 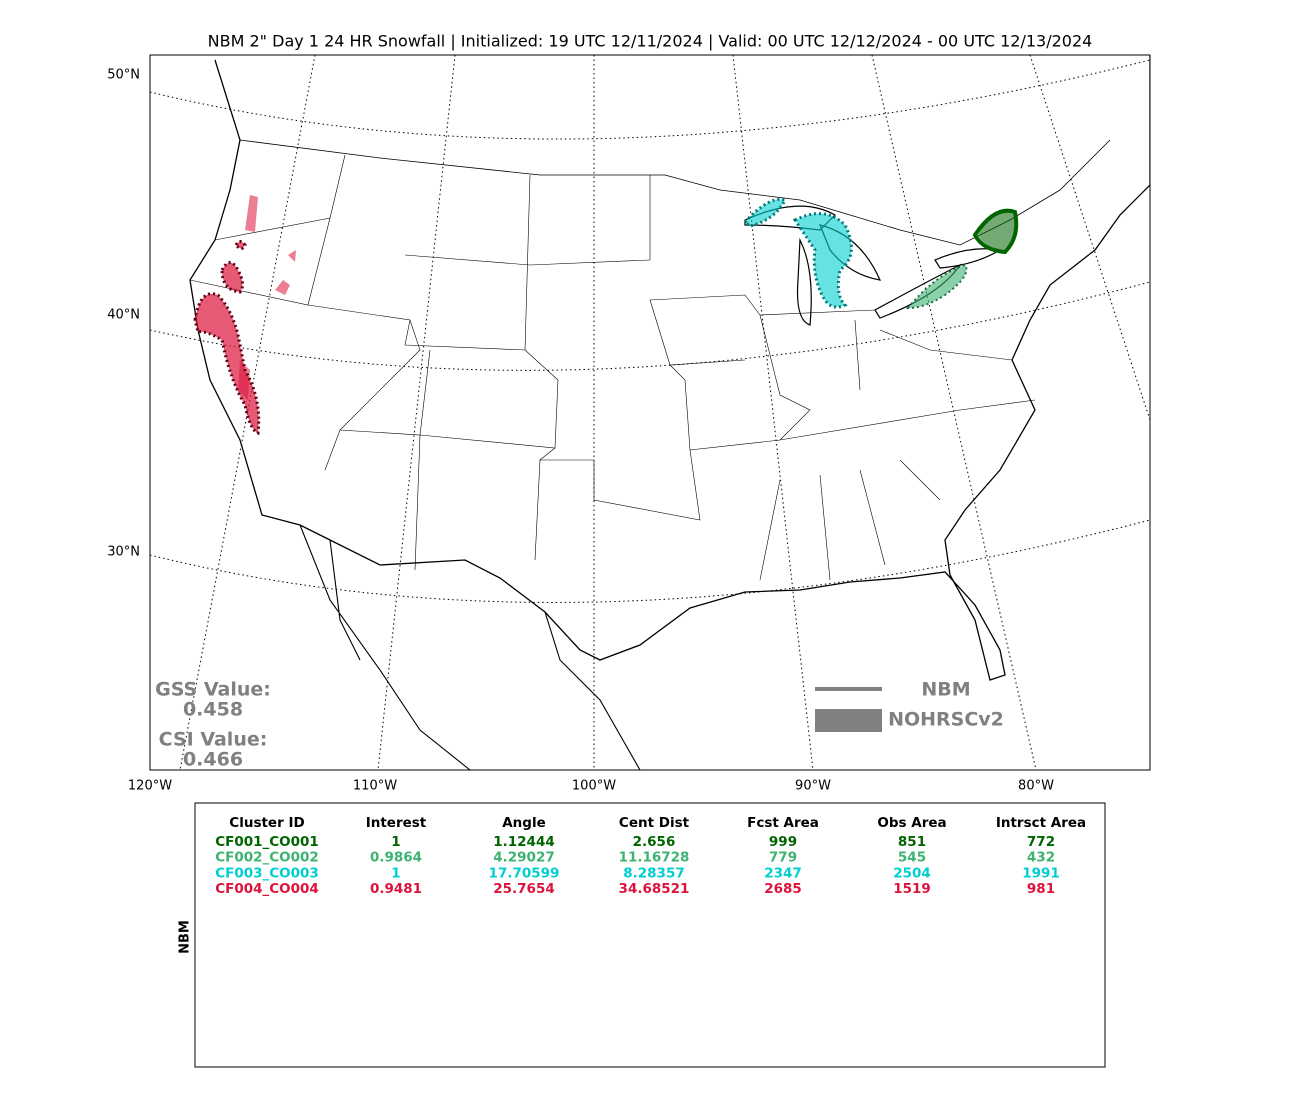 What do you see at coordinates (912, 889) in the screenshot?
I see `table-cell: 1519` at bounding box center [912, 889].